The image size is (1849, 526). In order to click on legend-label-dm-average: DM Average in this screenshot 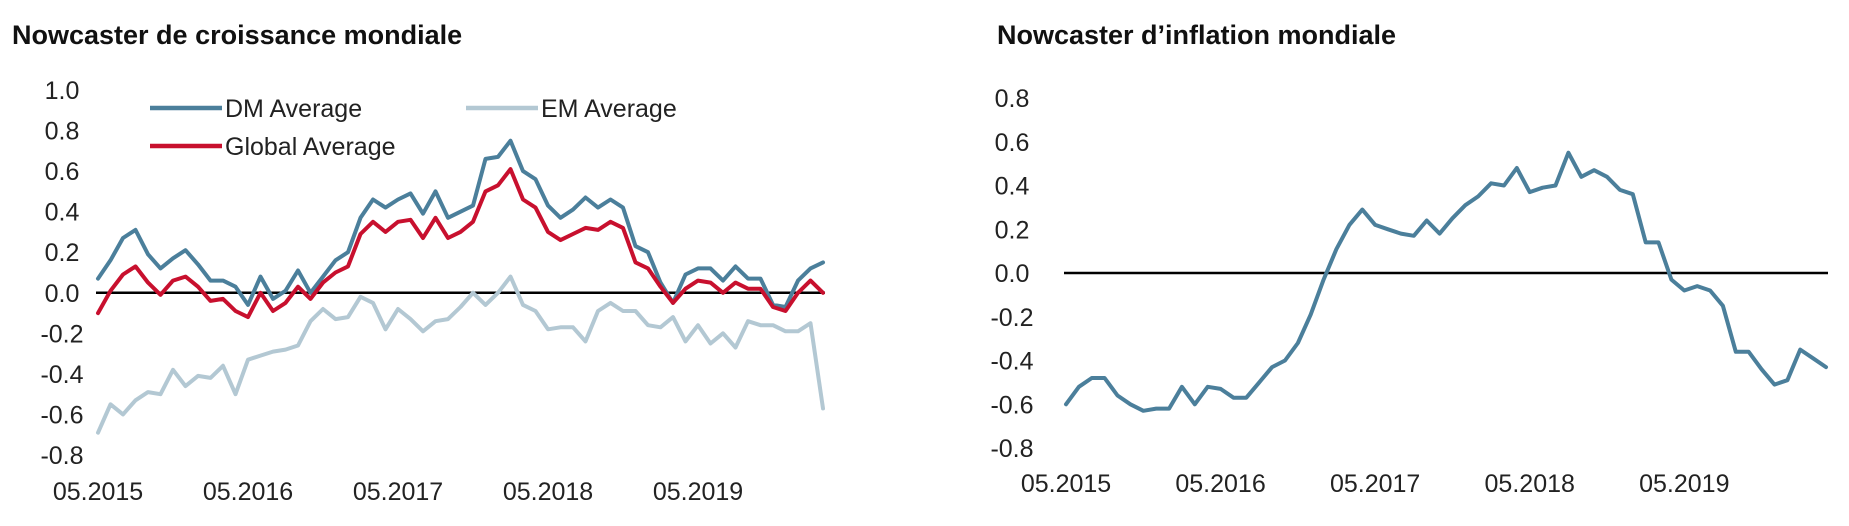, I will do `click(293, 109)`.